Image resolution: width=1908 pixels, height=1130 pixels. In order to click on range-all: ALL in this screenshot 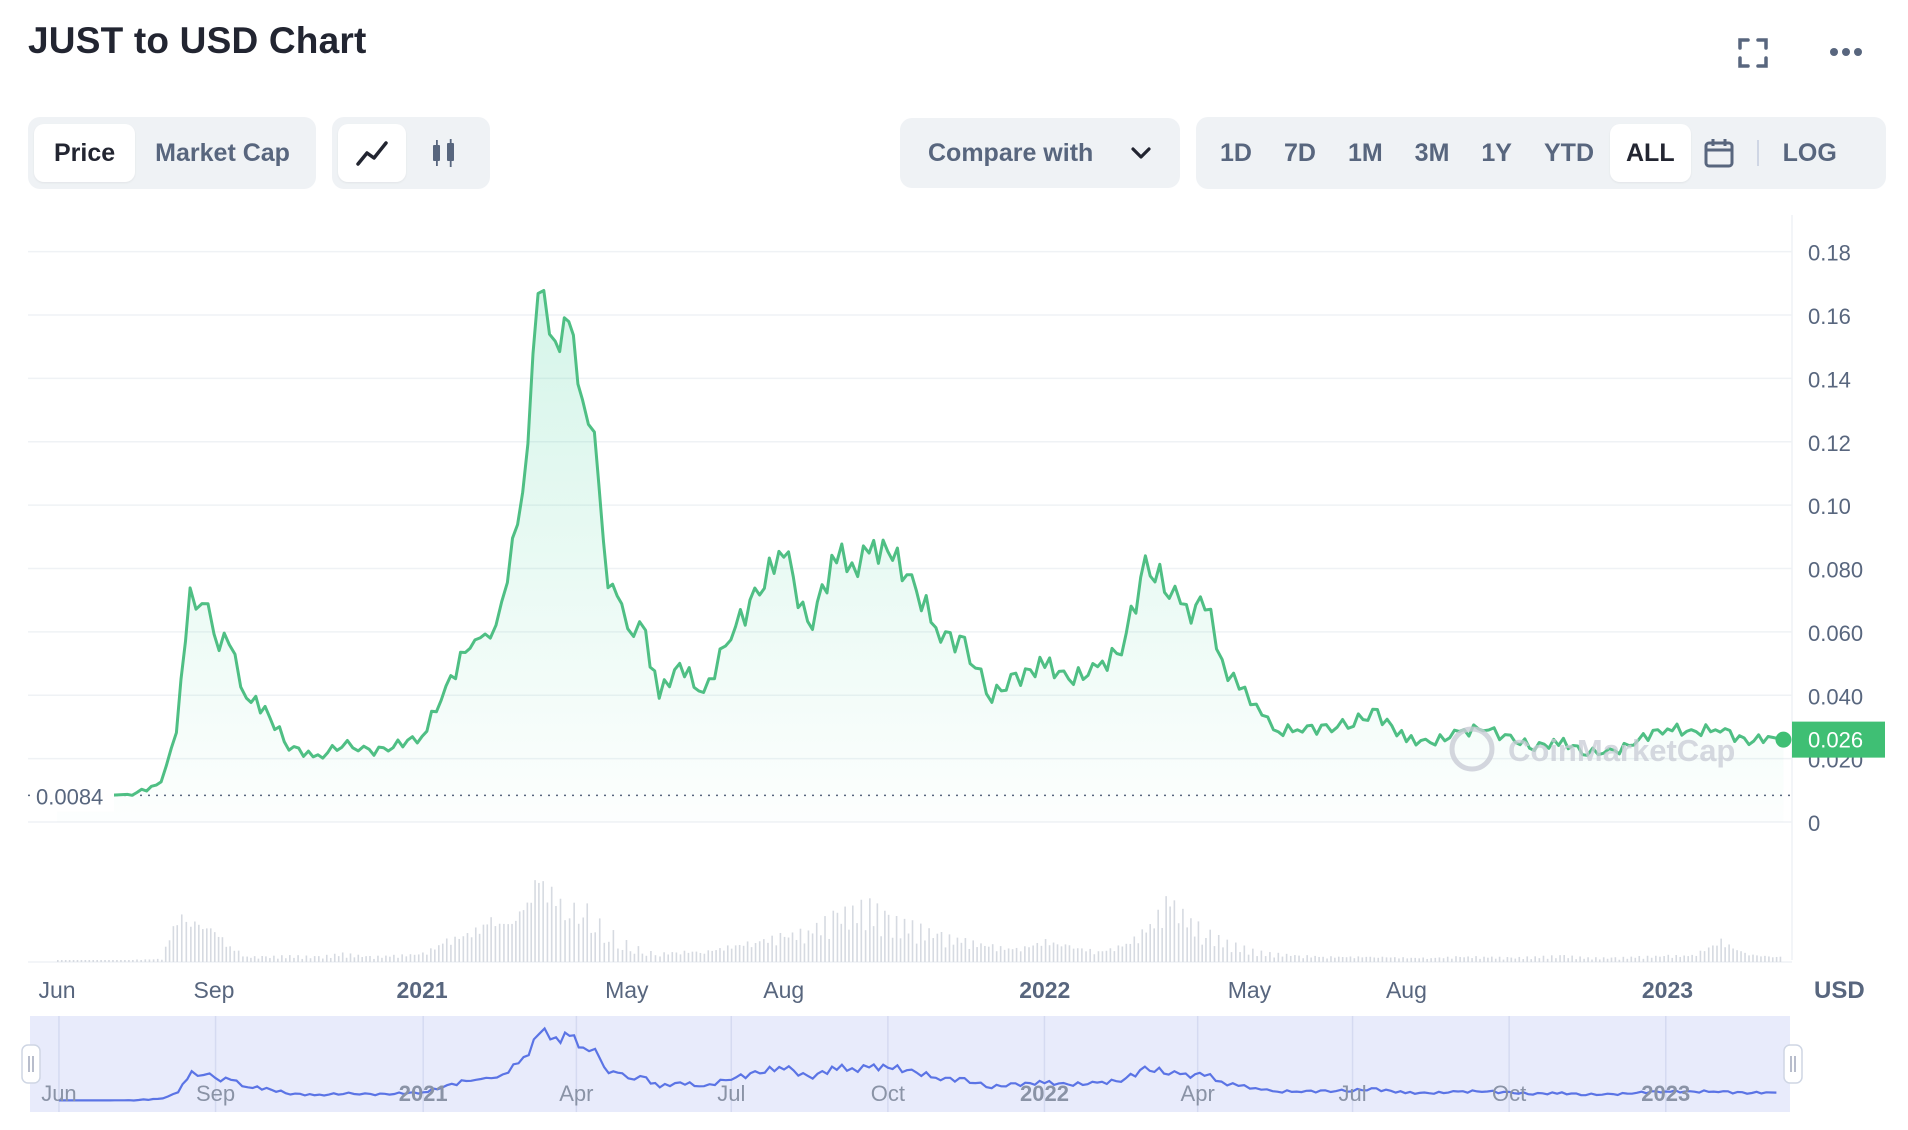, I will do `click(1650, 153)`.